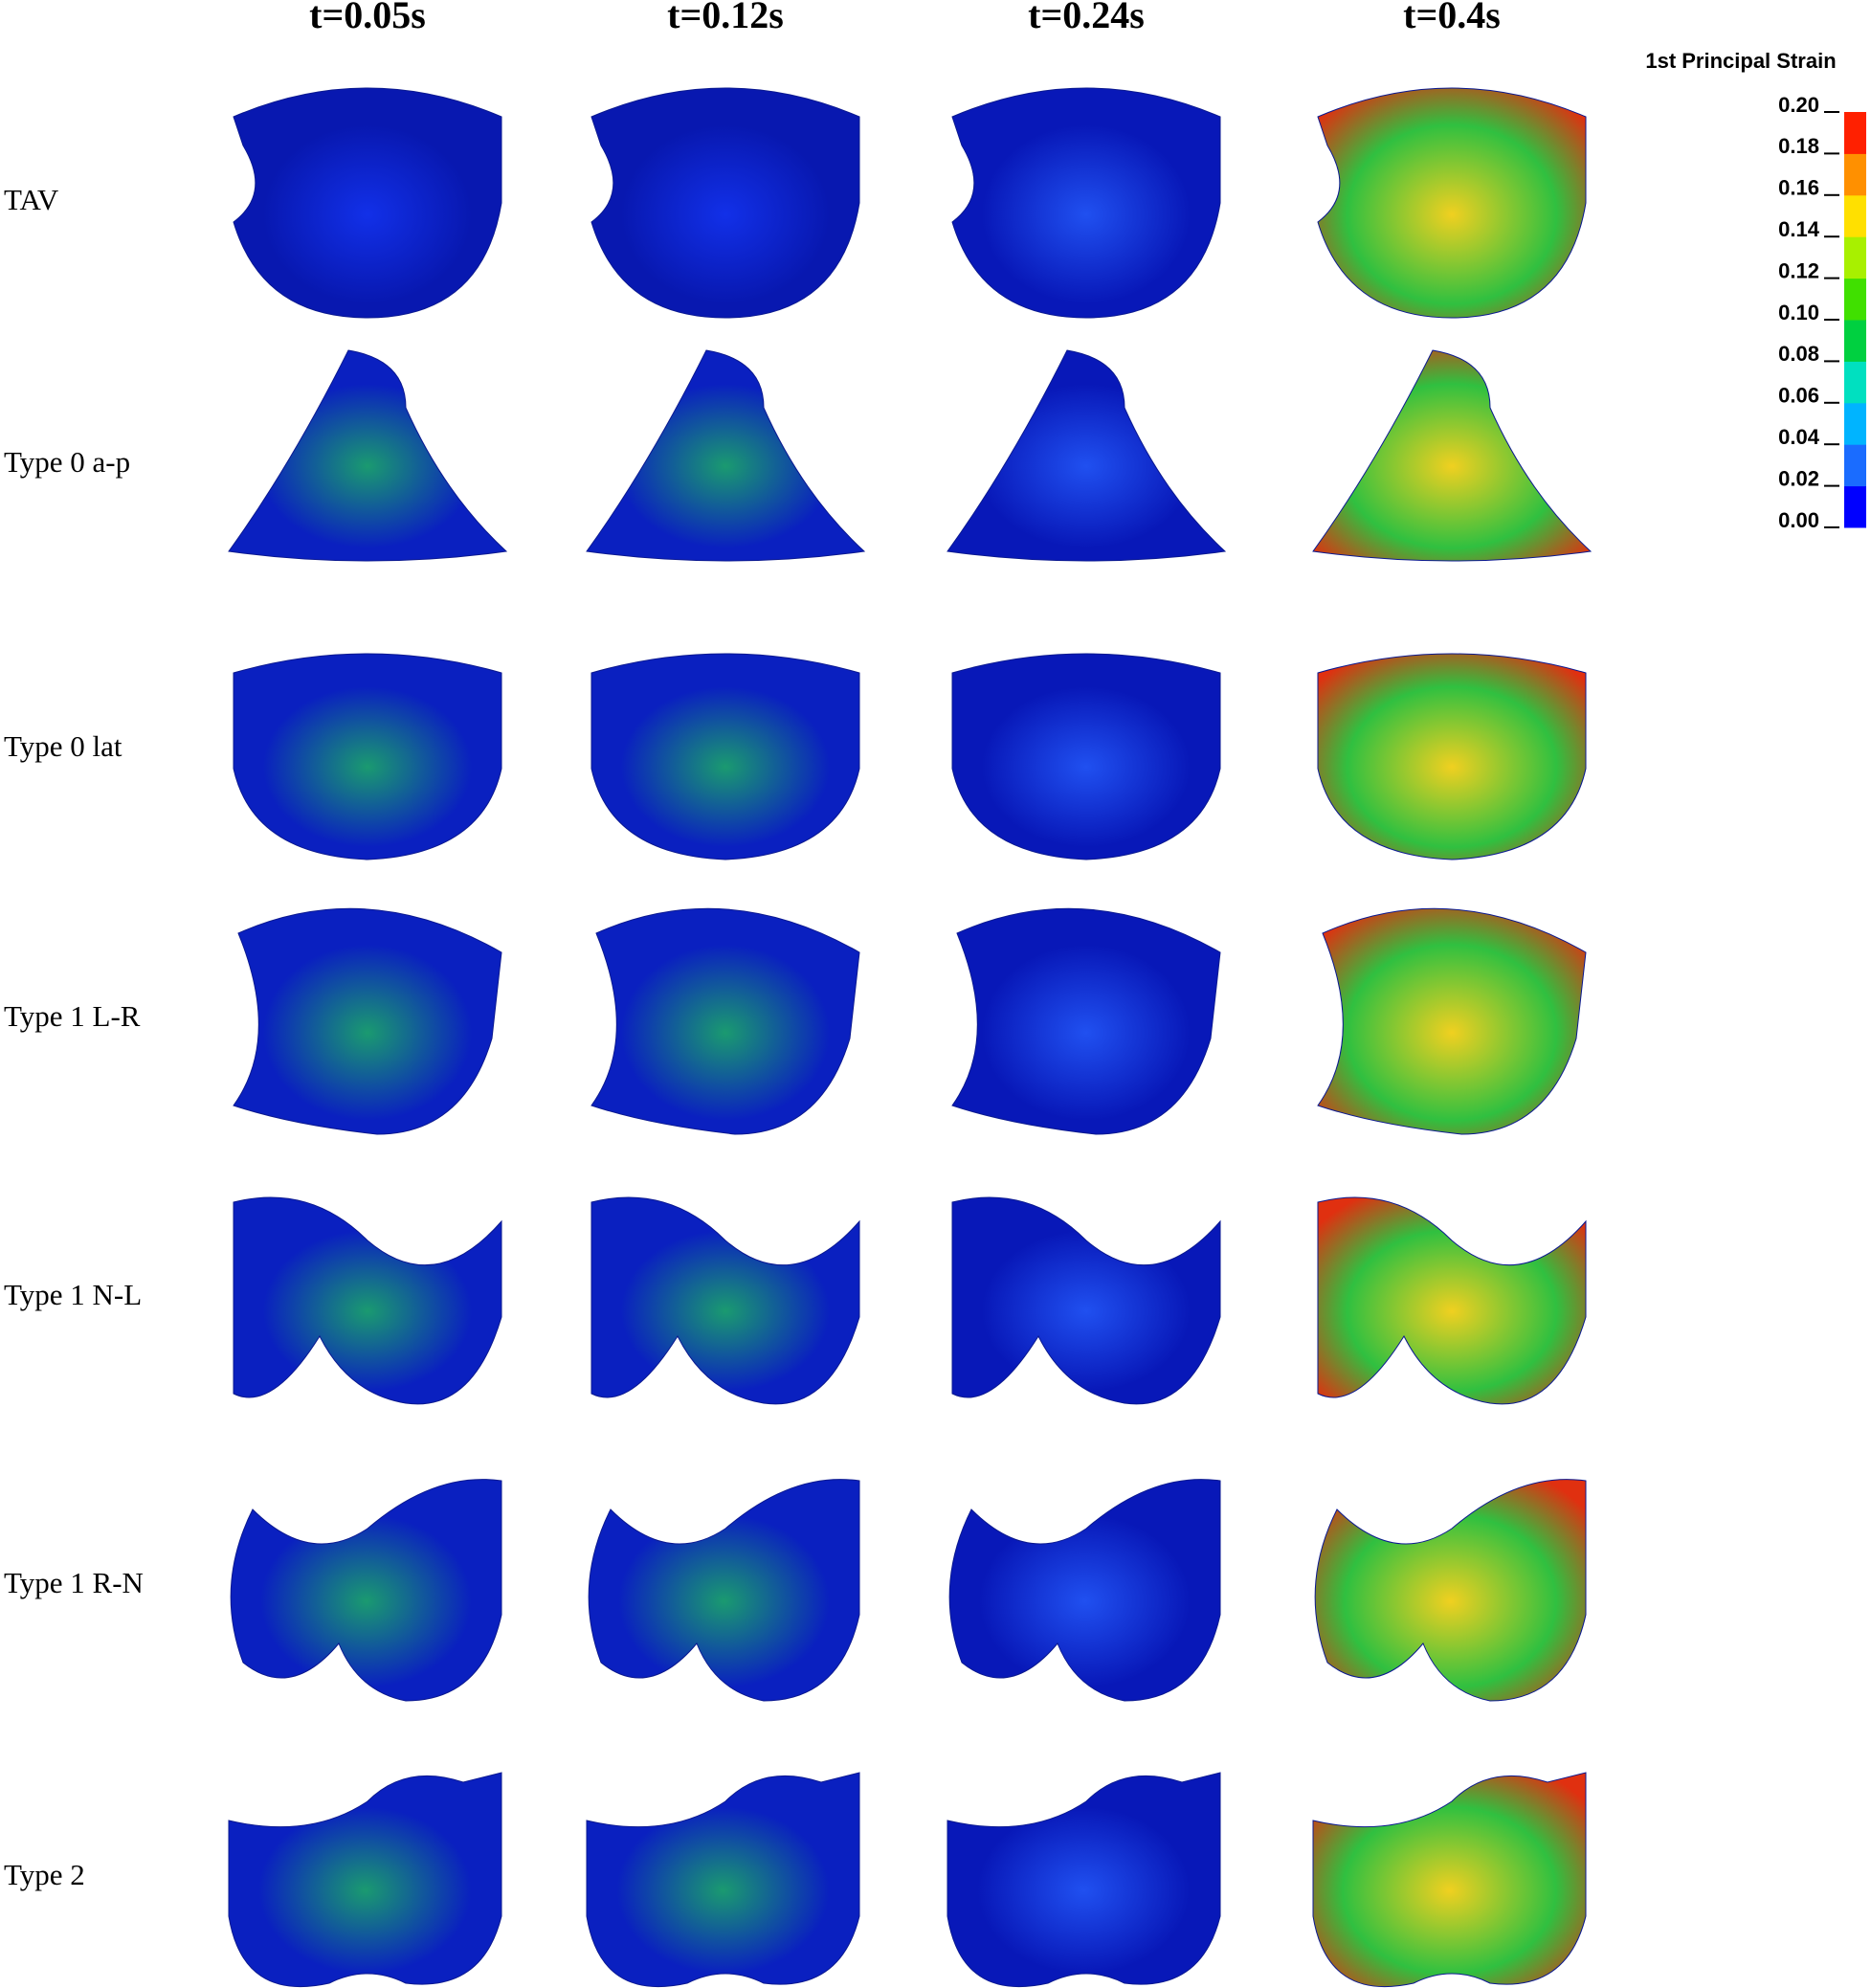 This screenshot has height=1988, width=1871. Describe the element at coordinates (1799, 354) in the screenshot. I see `colorbar-tick-label: 0.08` at that location.